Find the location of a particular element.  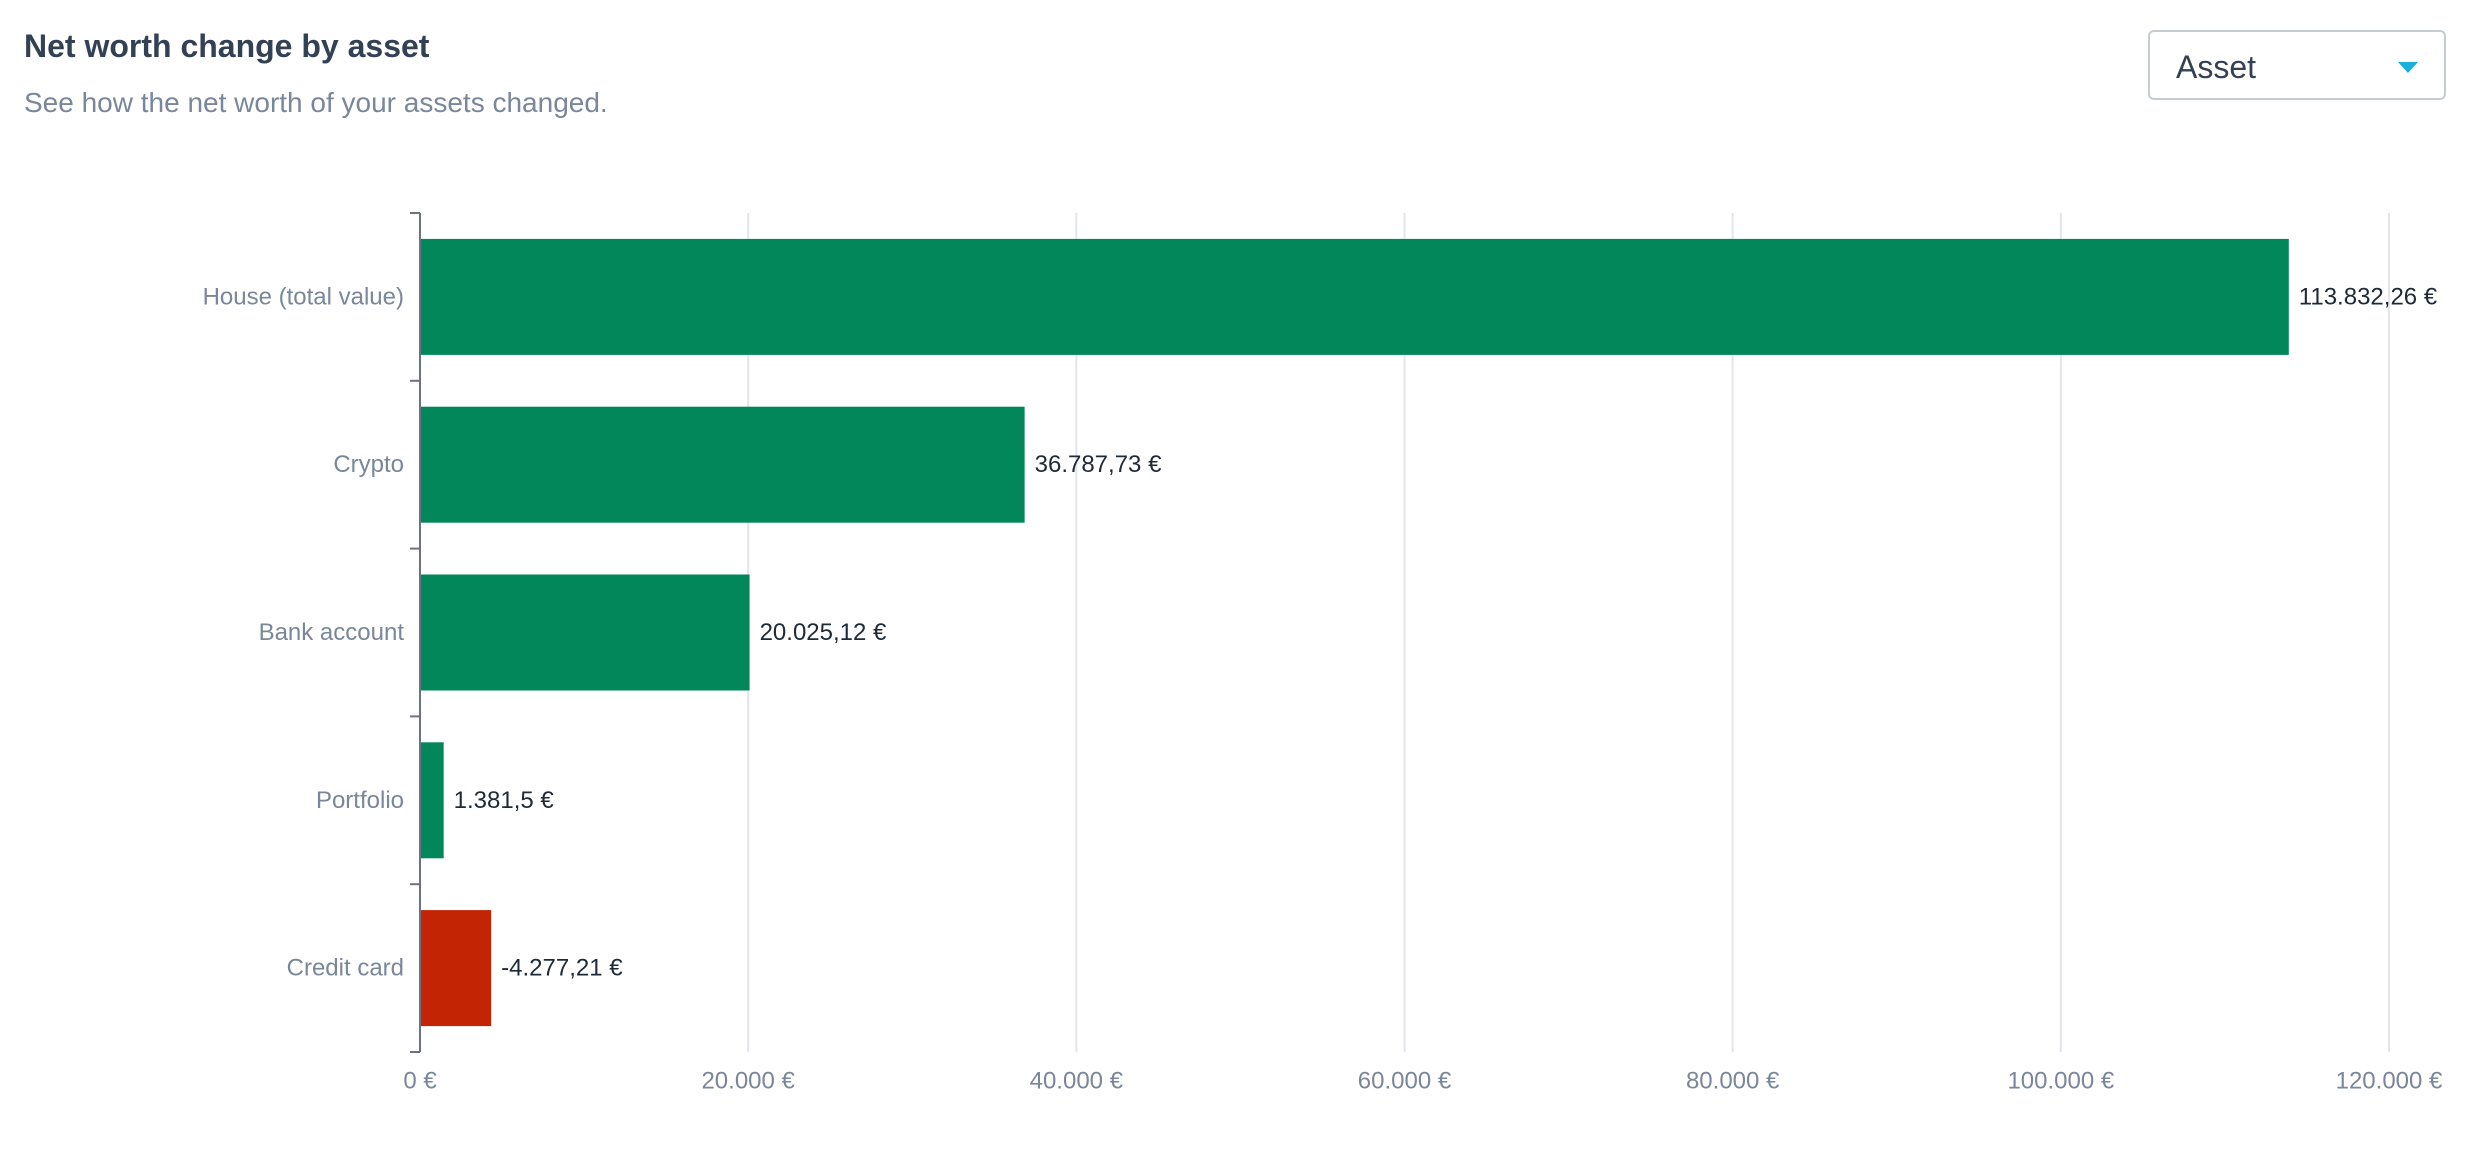

x-tick-label: 40.000 € is located at coordinates (1077, 1081).